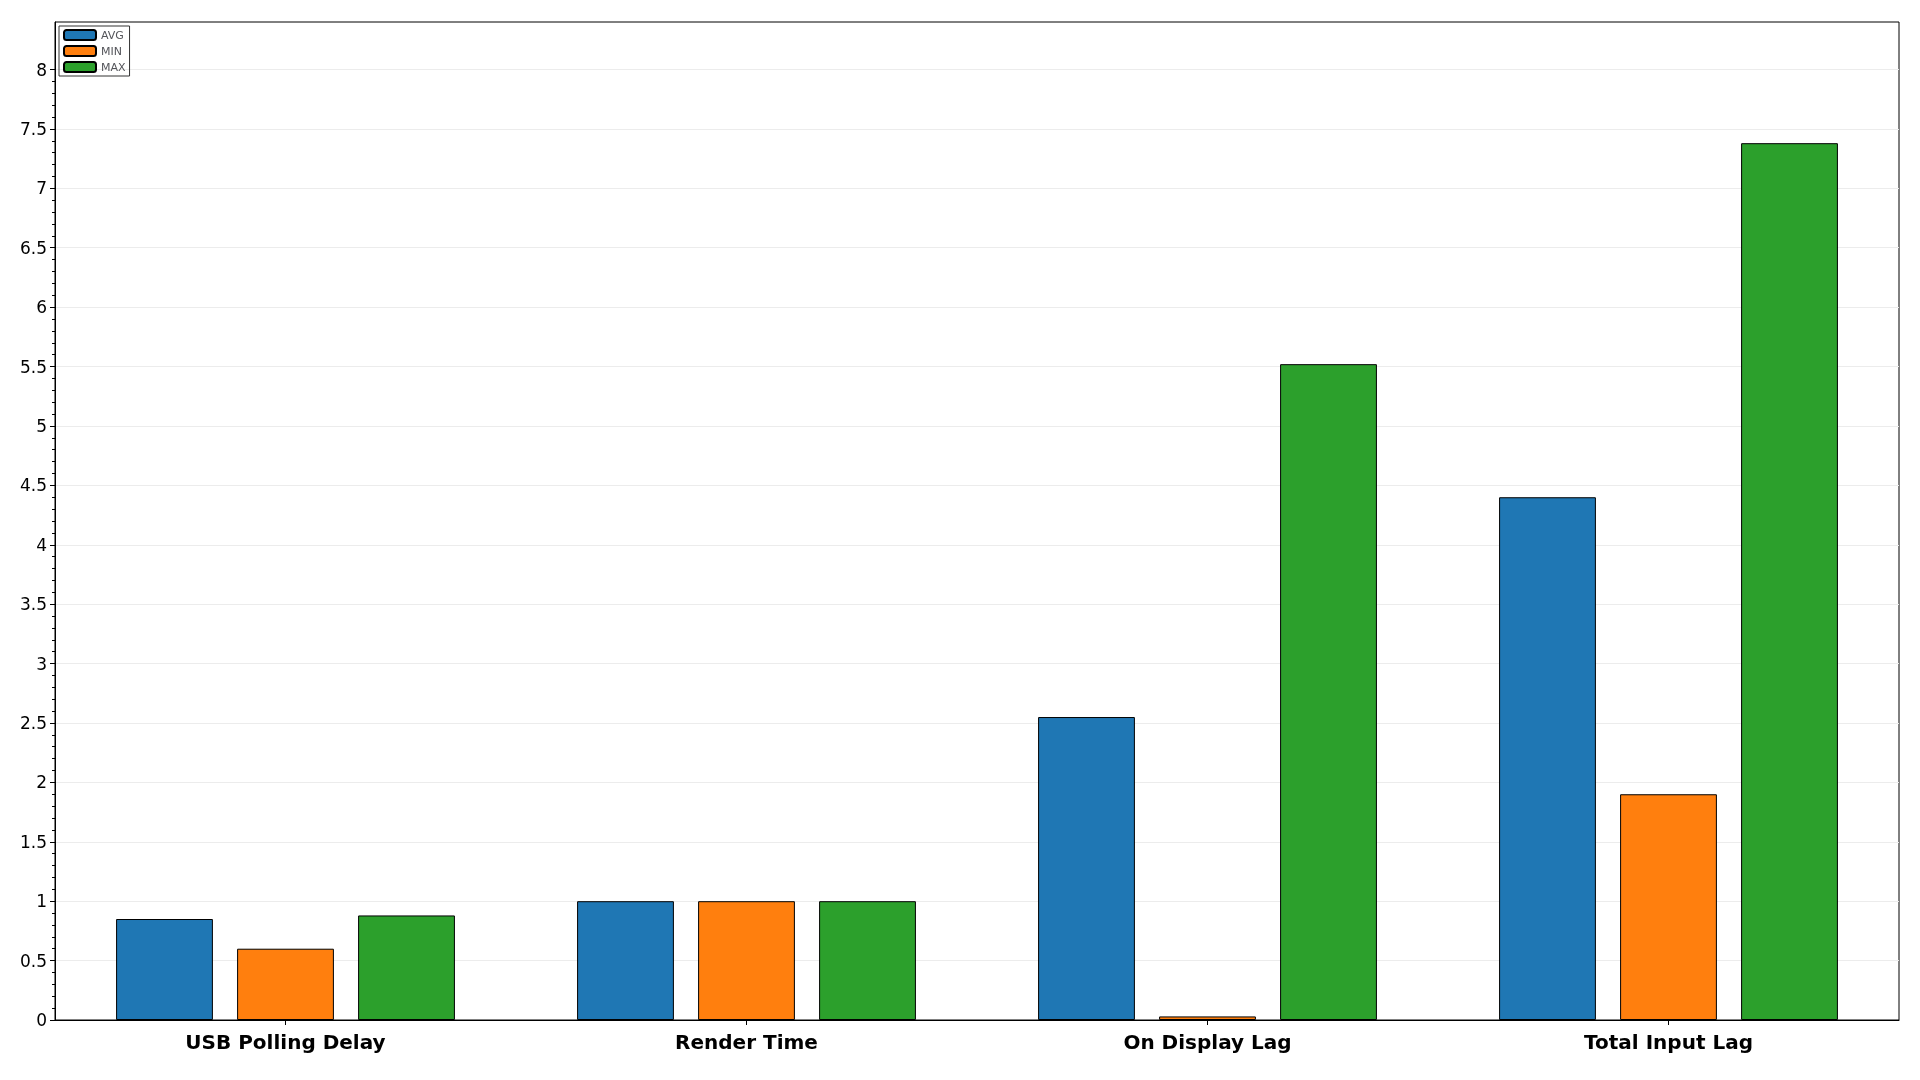 Image resolution: width=1920 pixels, height=1080 pixels. I want to click on y-tick-label: 2, so click(41, 782).